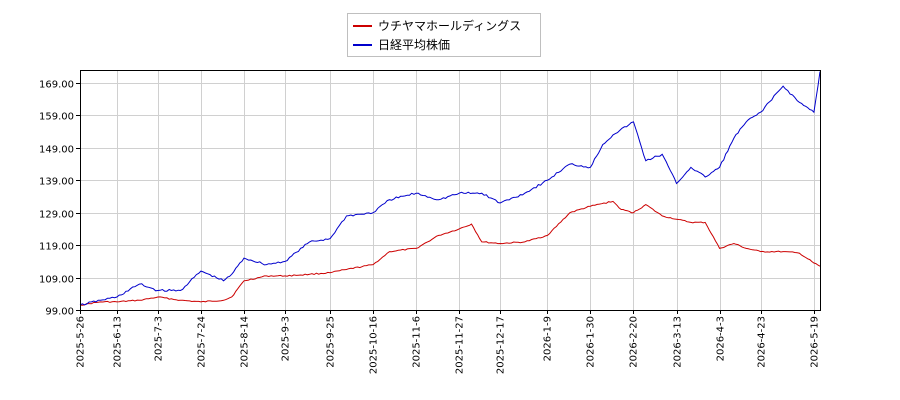 Image resolution: width=900 pixels, height=400 pixels. What do you see at coordinates (56, 150) in the screenshot?
I see `y-tick-label: 149.00` at bounding box center [56, 150].